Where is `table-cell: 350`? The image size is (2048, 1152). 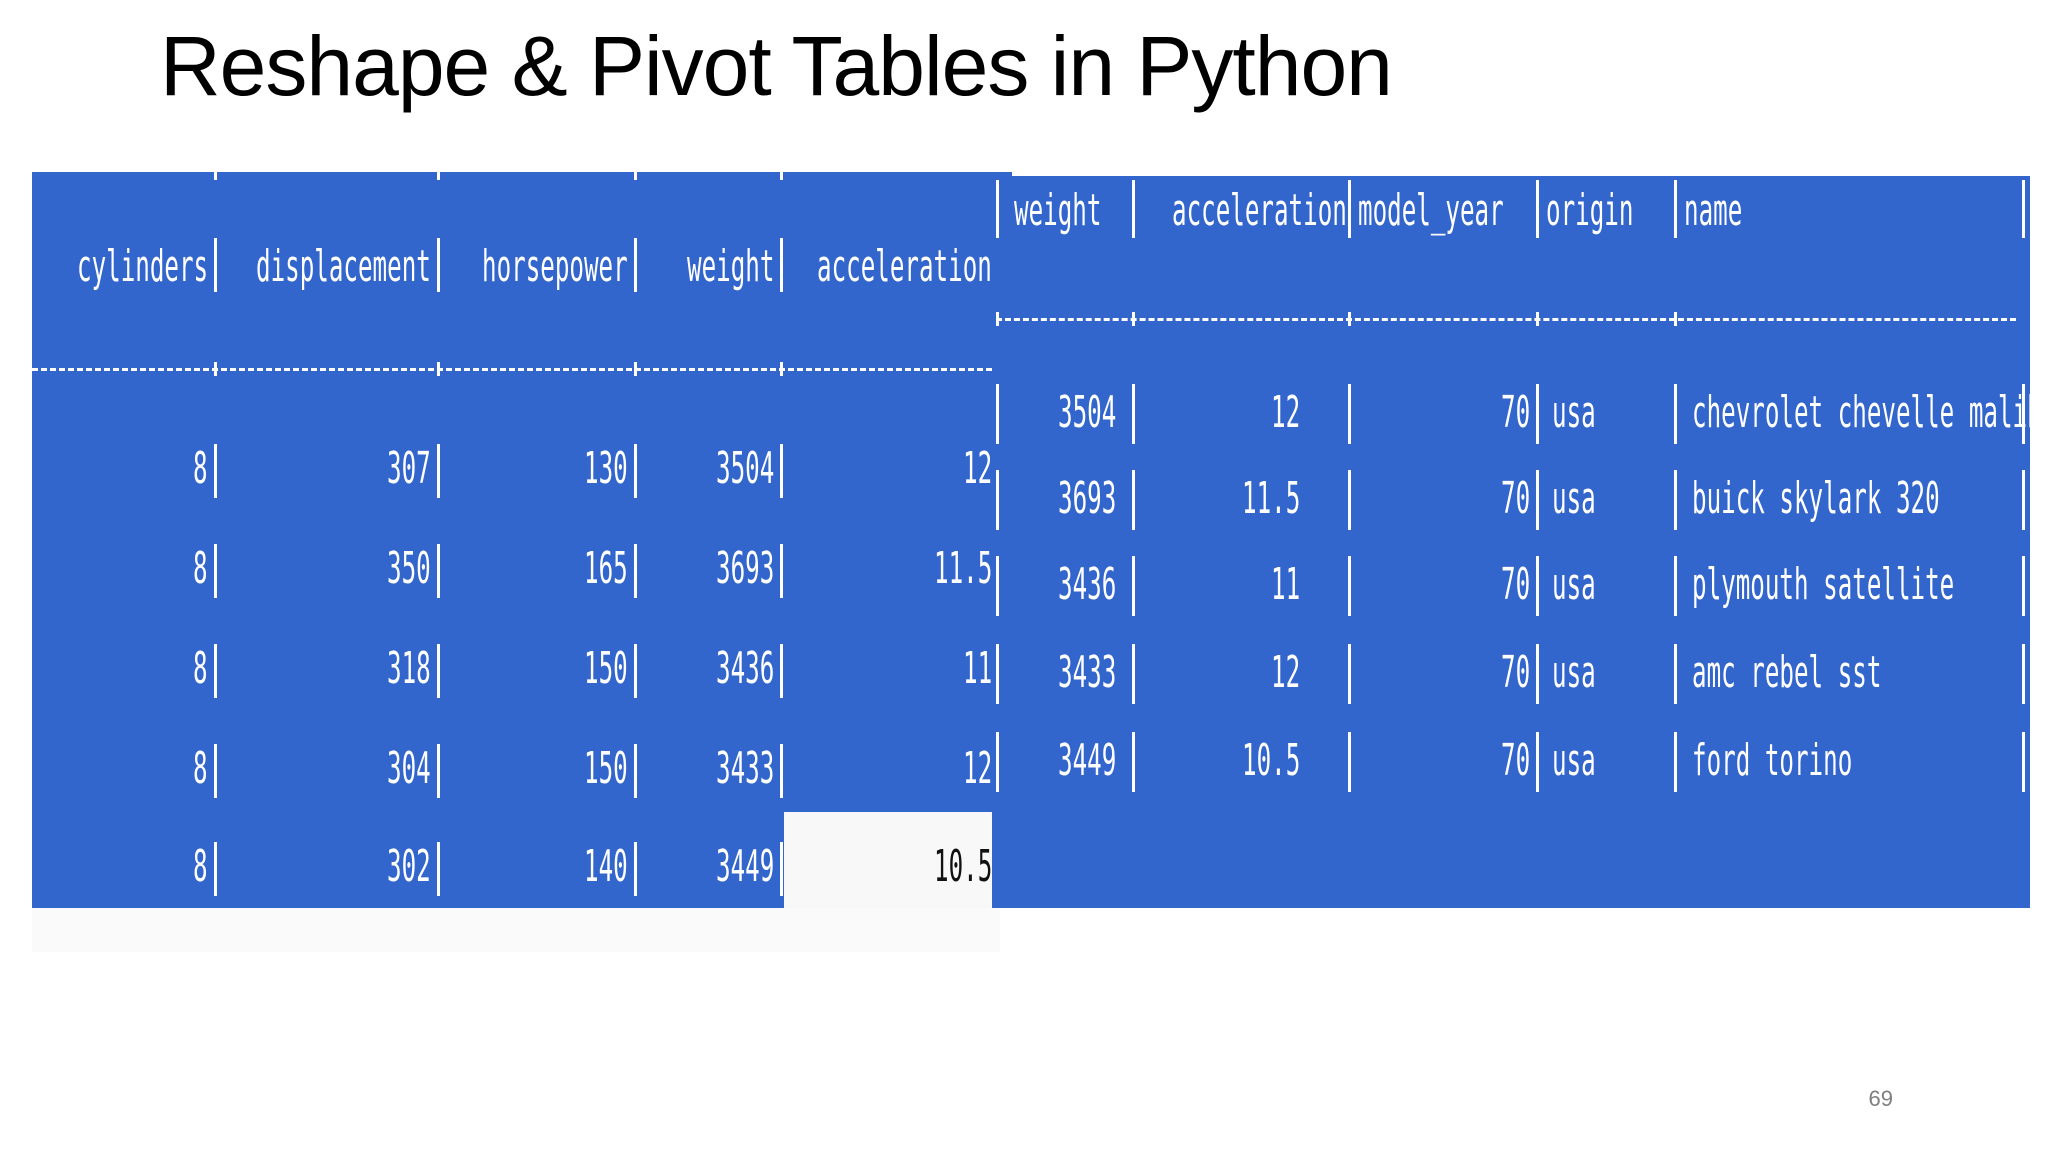 table-cell: 350 is located at coordinates (426, 569).